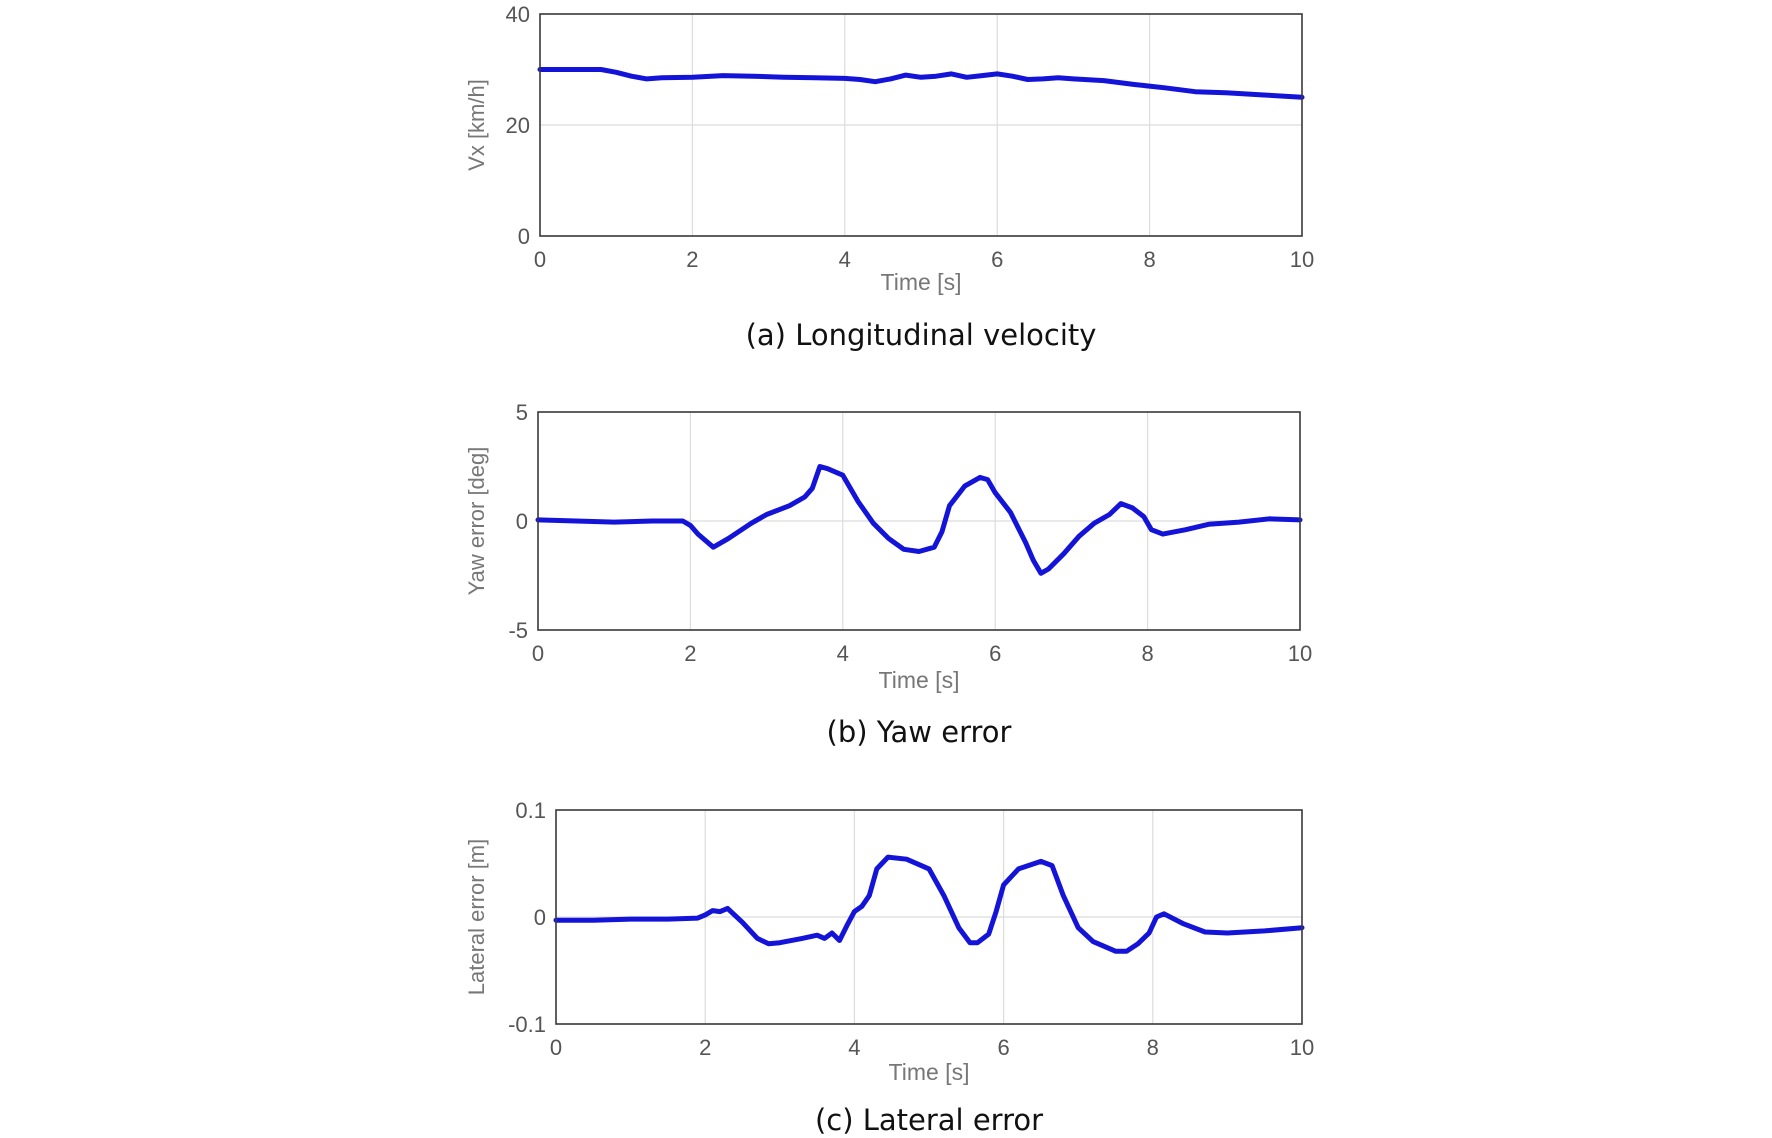 This screenshot has height=1138, width=1772. Describe the element at coordinates (518, 14) in the screenshot. I see `velocity-y-tick-label: 40` at that location.